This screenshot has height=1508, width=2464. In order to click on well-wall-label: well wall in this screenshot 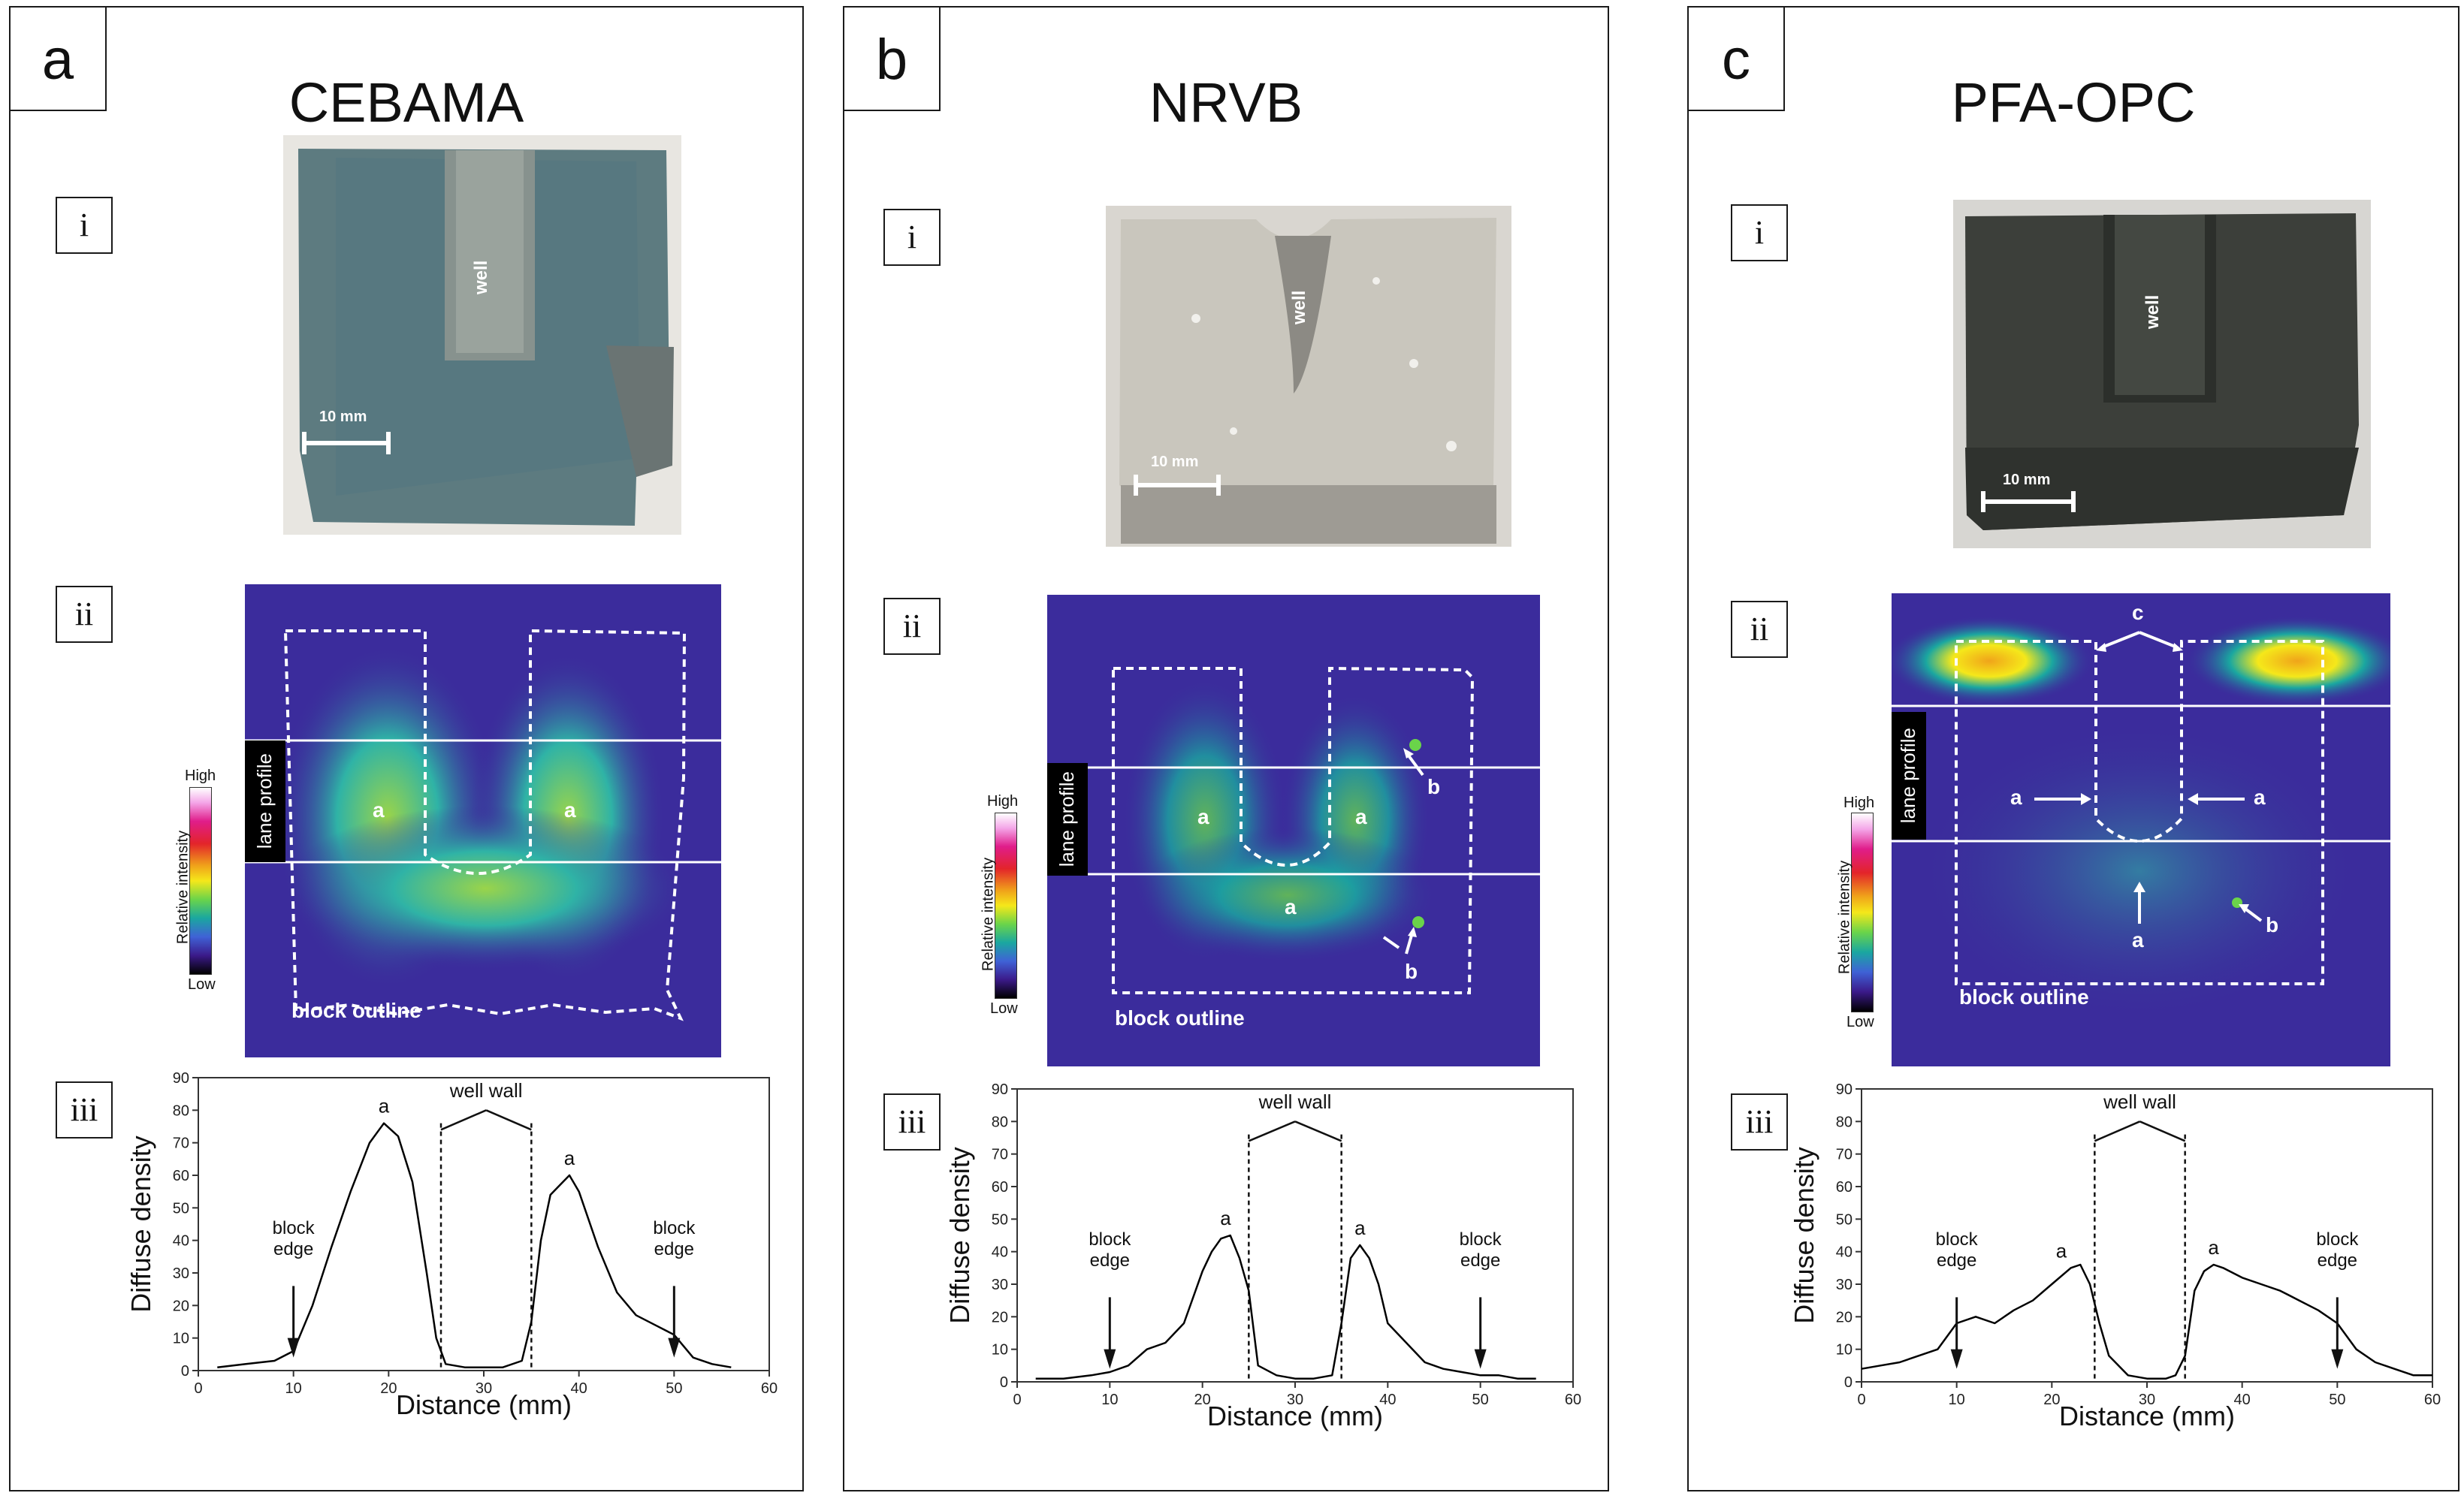, I will do `click(2139, 1101)`.